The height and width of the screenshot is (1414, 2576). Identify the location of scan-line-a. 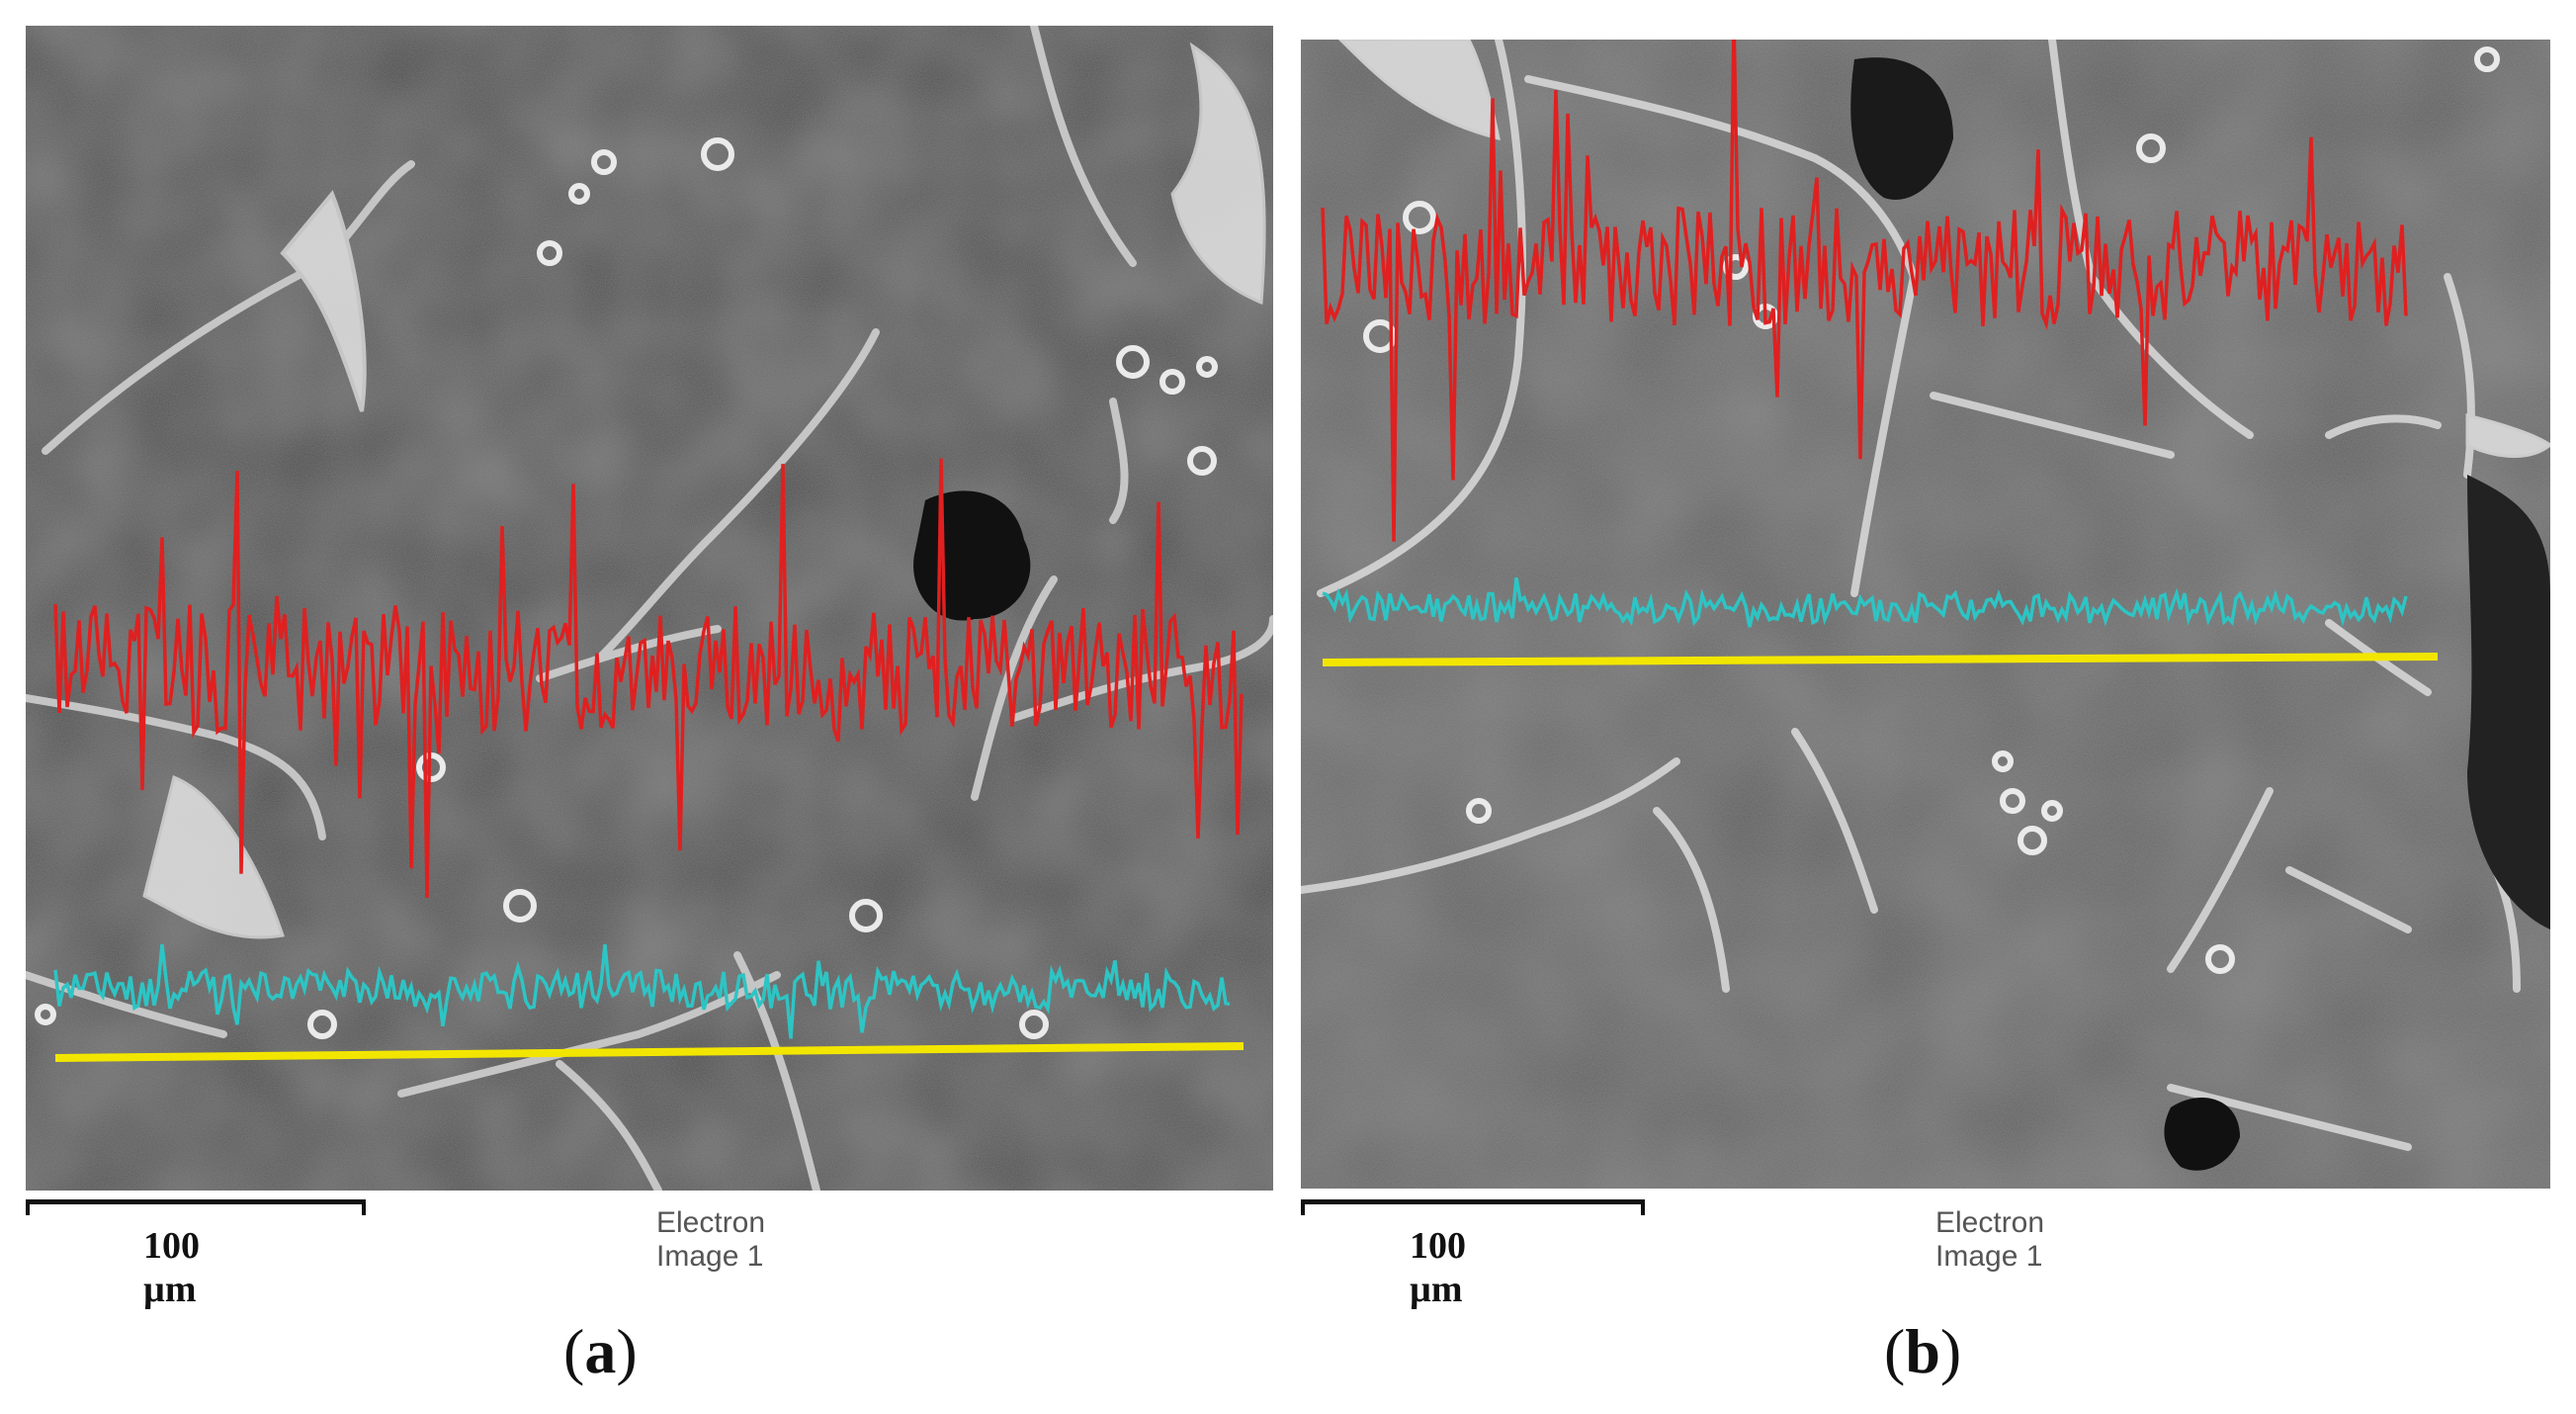
(649, 1052).